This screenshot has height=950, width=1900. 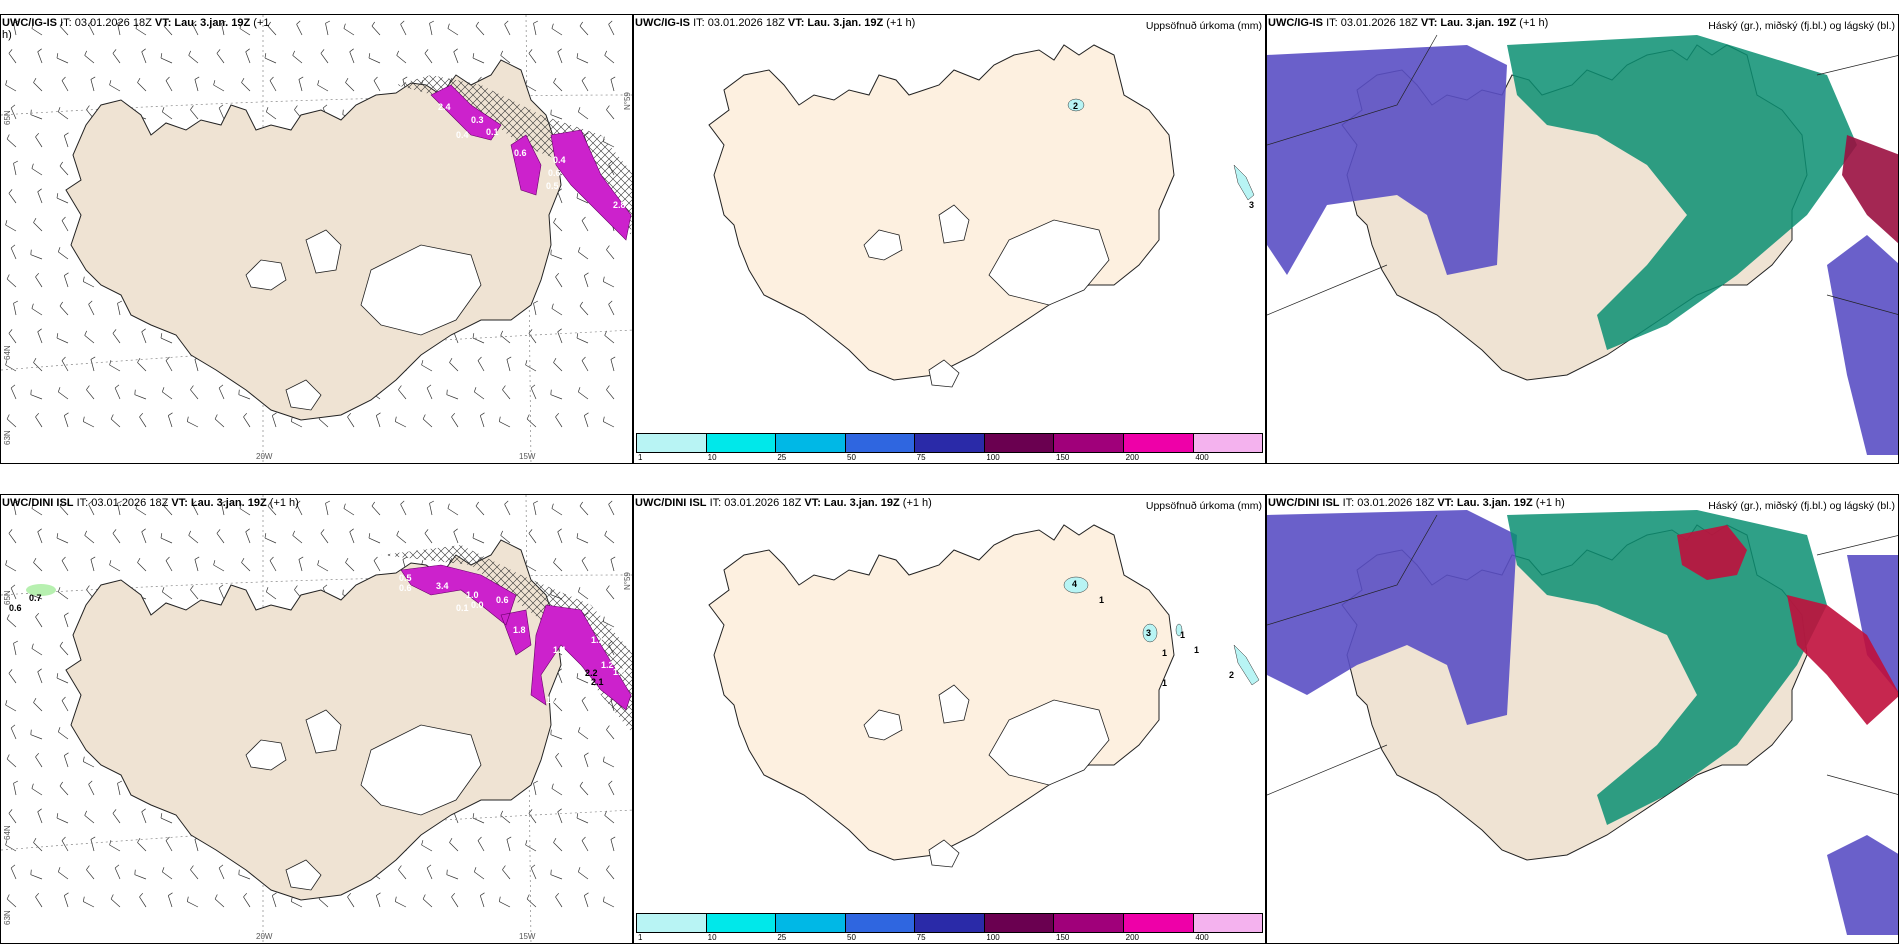 What do you see at coordinates (1161, 631) in the screenshot?
I see `precip-contours` at bounding box center [1161, 631].